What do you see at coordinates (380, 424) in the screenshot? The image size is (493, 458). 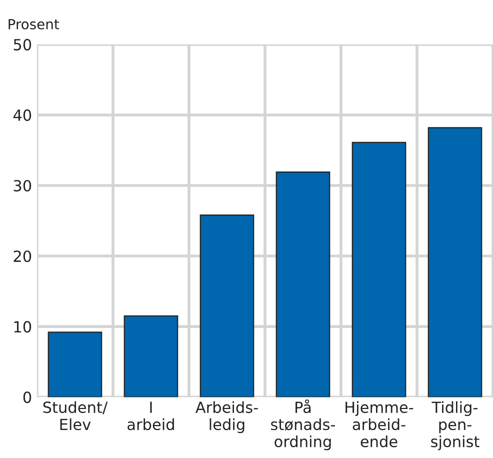 I see `x-tick-label: Hjemme- arbeid- ende` at bounding box center [380, 424].